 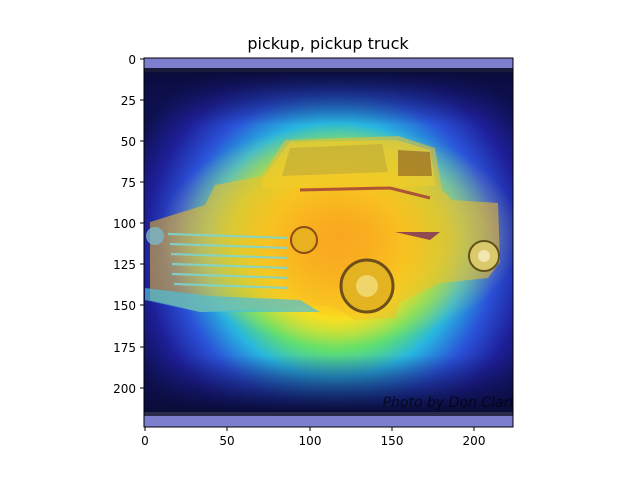 What do you see at coordinates (128, 183) in the screenshot?
I see `y-tick-label: 75` at bounding box center [128, 183].